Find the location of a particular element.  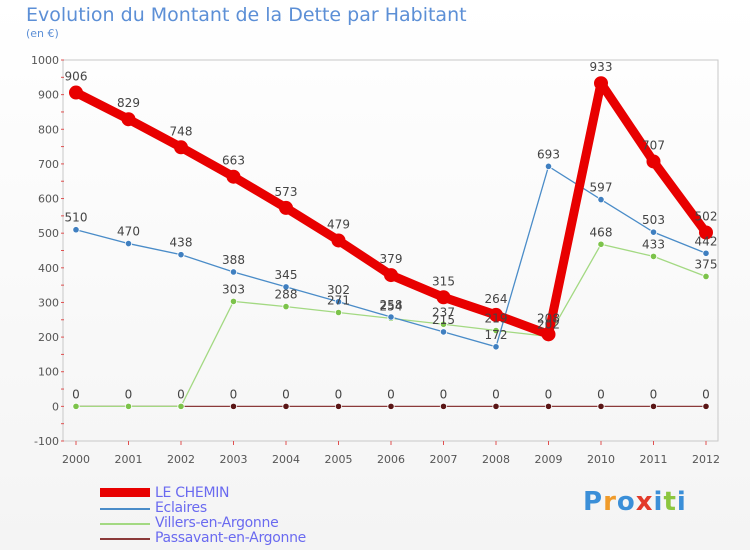

data-label: 707 is located at coordinates (653, 145).